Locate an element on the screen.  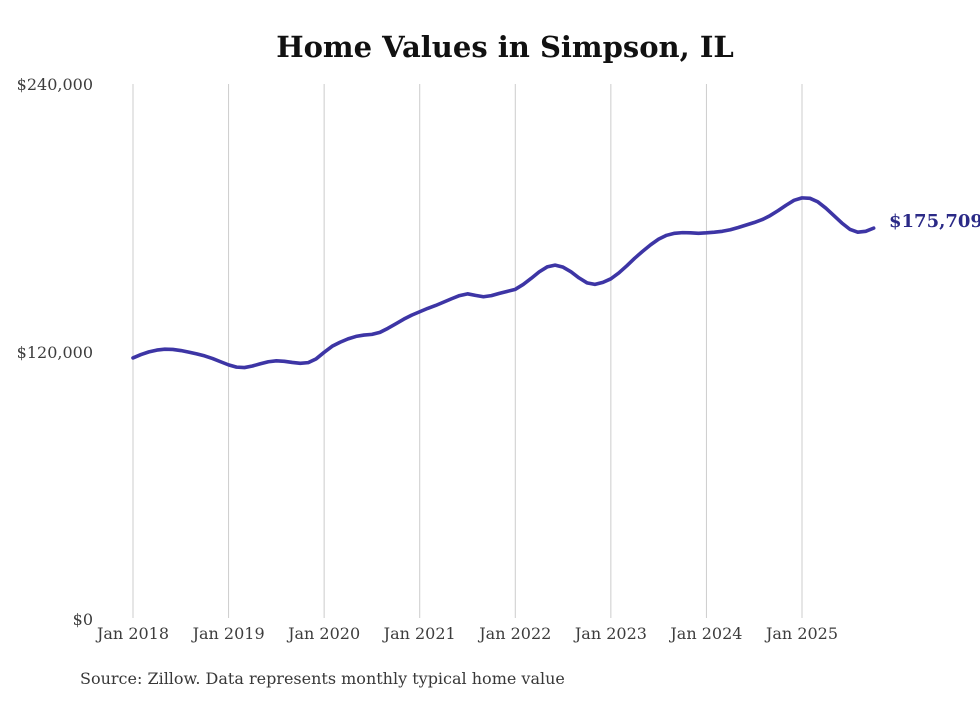
x-tick-label-jan-2021: Jan 2021 is located at coordinates (419, 633).